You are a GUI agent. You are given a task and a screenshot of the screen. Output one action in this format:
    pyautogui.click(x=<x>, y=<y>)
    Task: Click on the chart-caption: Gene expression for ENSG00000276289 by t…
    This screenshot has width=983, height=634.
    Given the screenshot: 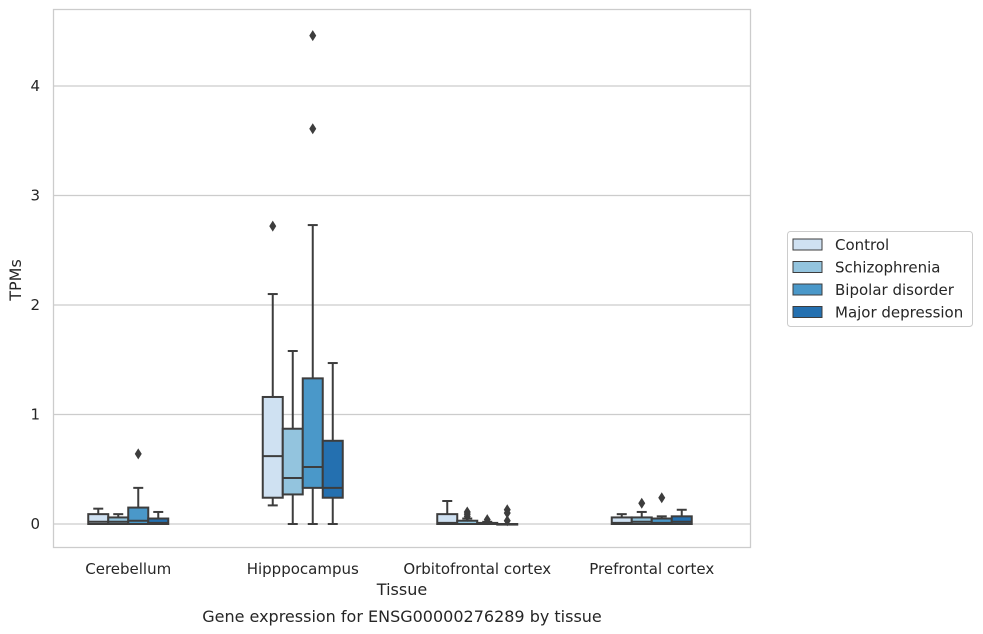 What is the action you would take?
    pyautogui.click(x=402, y=616)
    